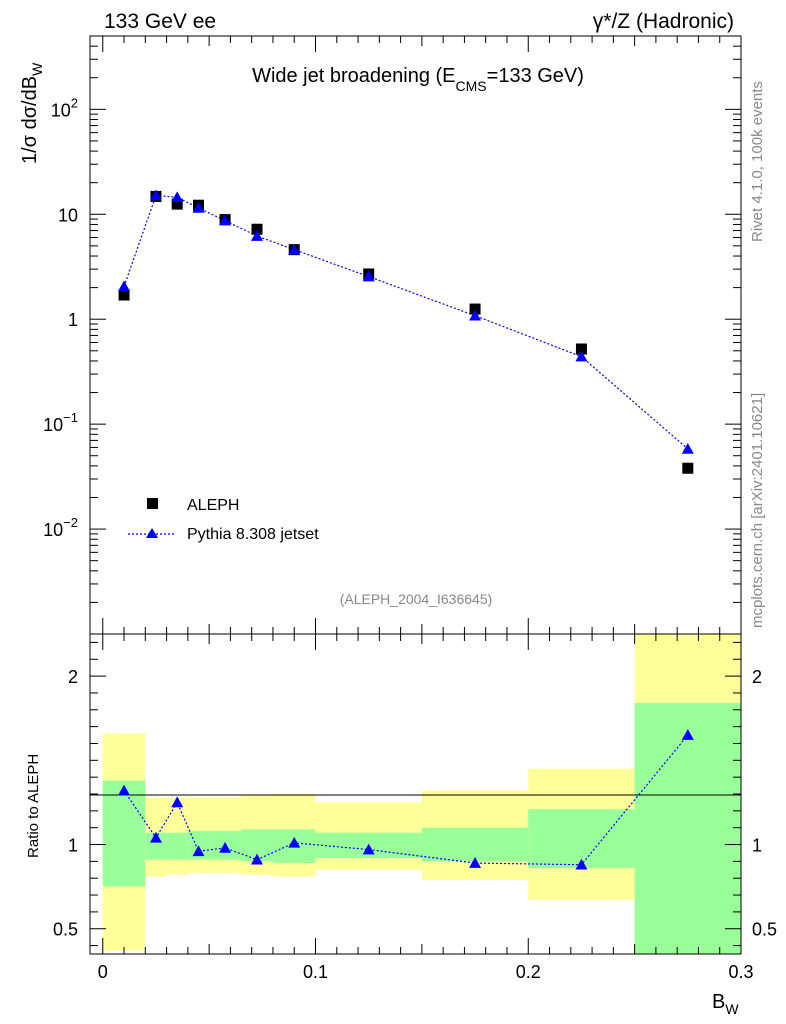 This screenshot has height=1024, width=786. Describe the element at coordinates (74, 102) in the screenshot. I see `y-tick-exponent-4: 2` at that location.